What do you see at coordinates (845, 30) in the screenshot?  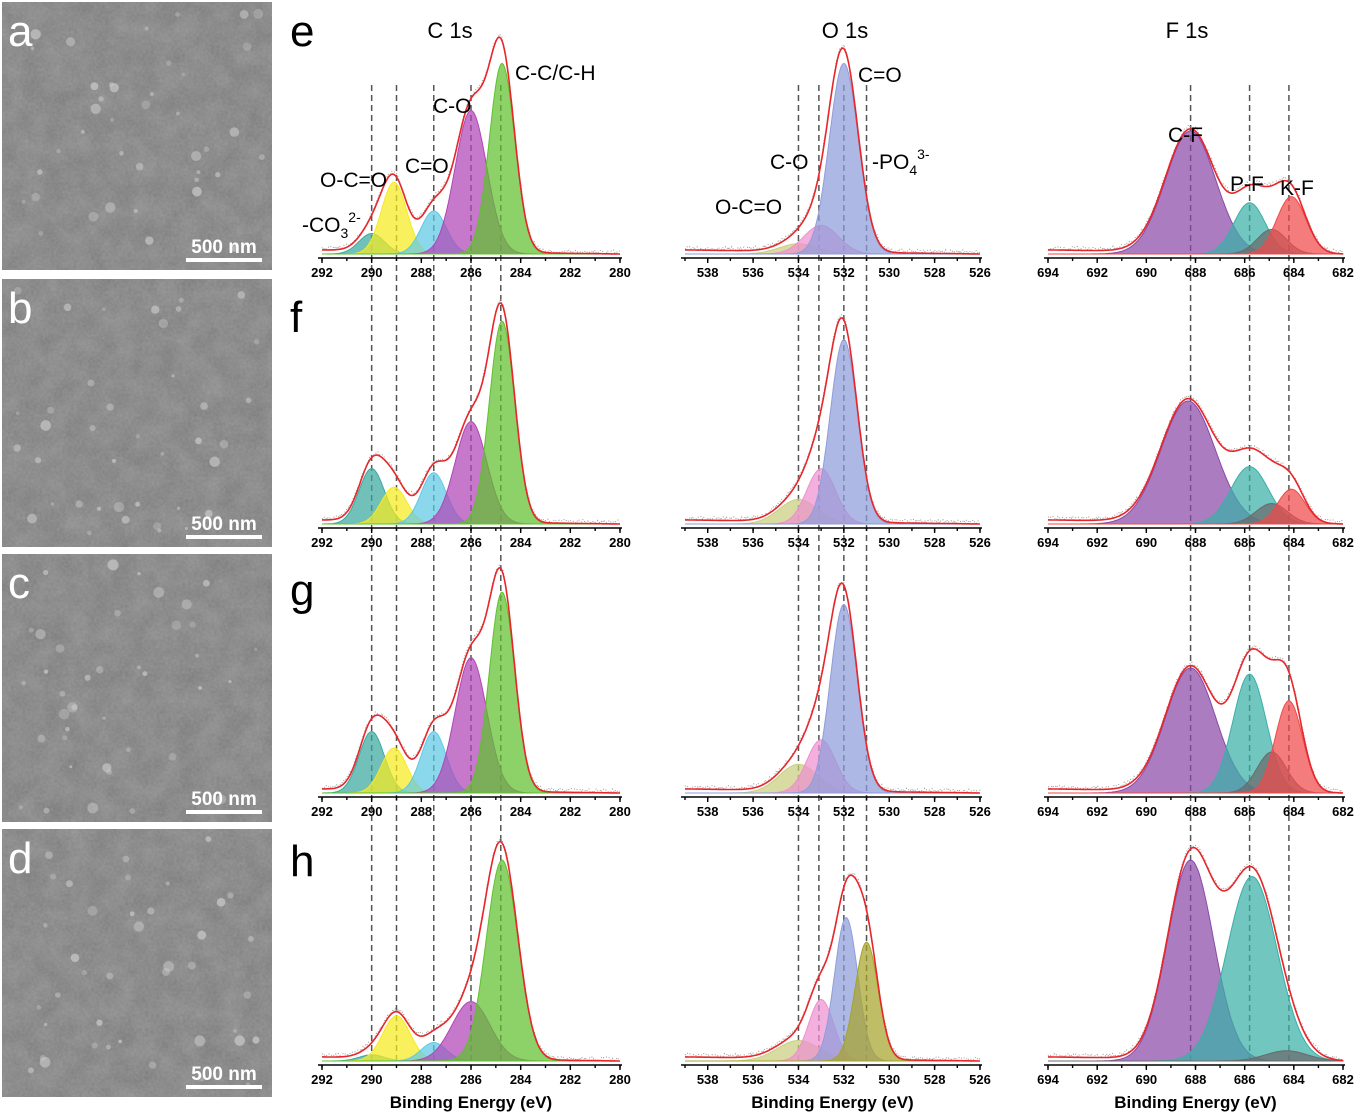 I see `column-title: O 1s` at bounding box center [845, 30].